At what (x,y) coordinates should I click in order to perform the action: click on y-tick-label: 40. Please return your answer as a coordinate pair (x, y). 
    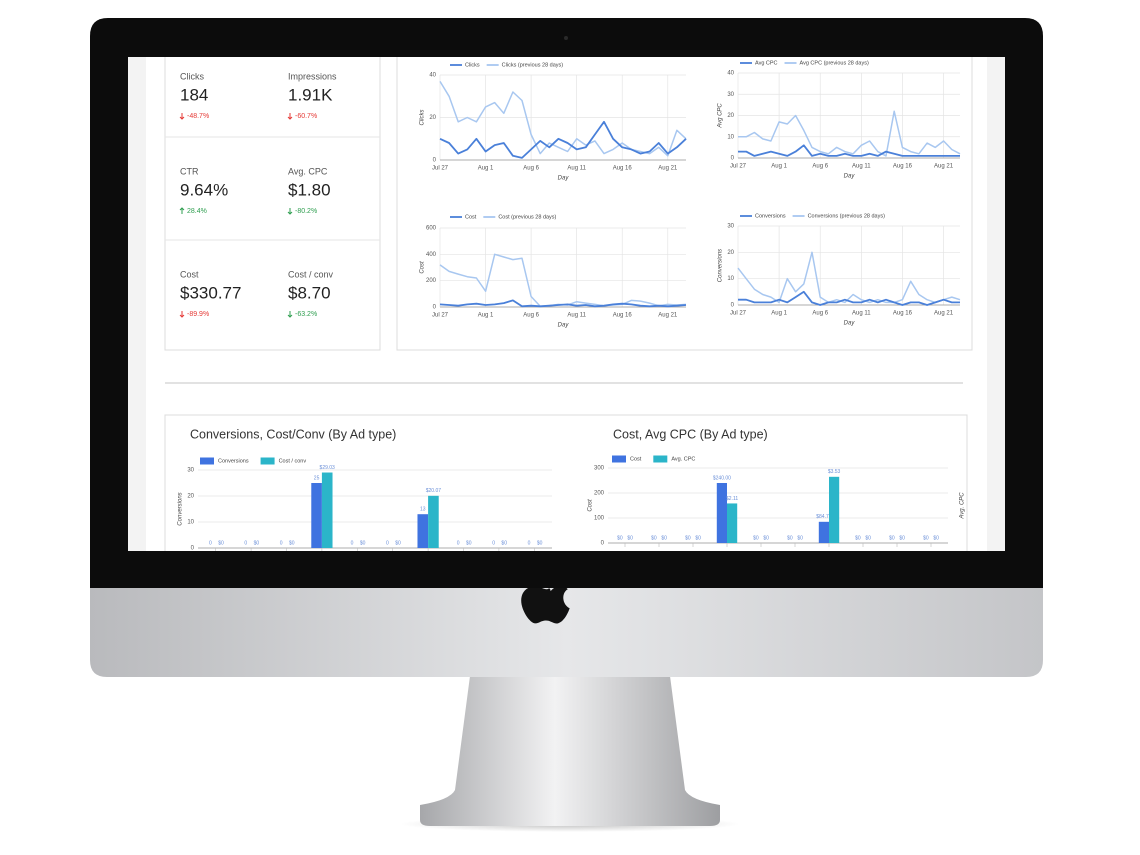
    Looking at the image, I should click on (432, 76).